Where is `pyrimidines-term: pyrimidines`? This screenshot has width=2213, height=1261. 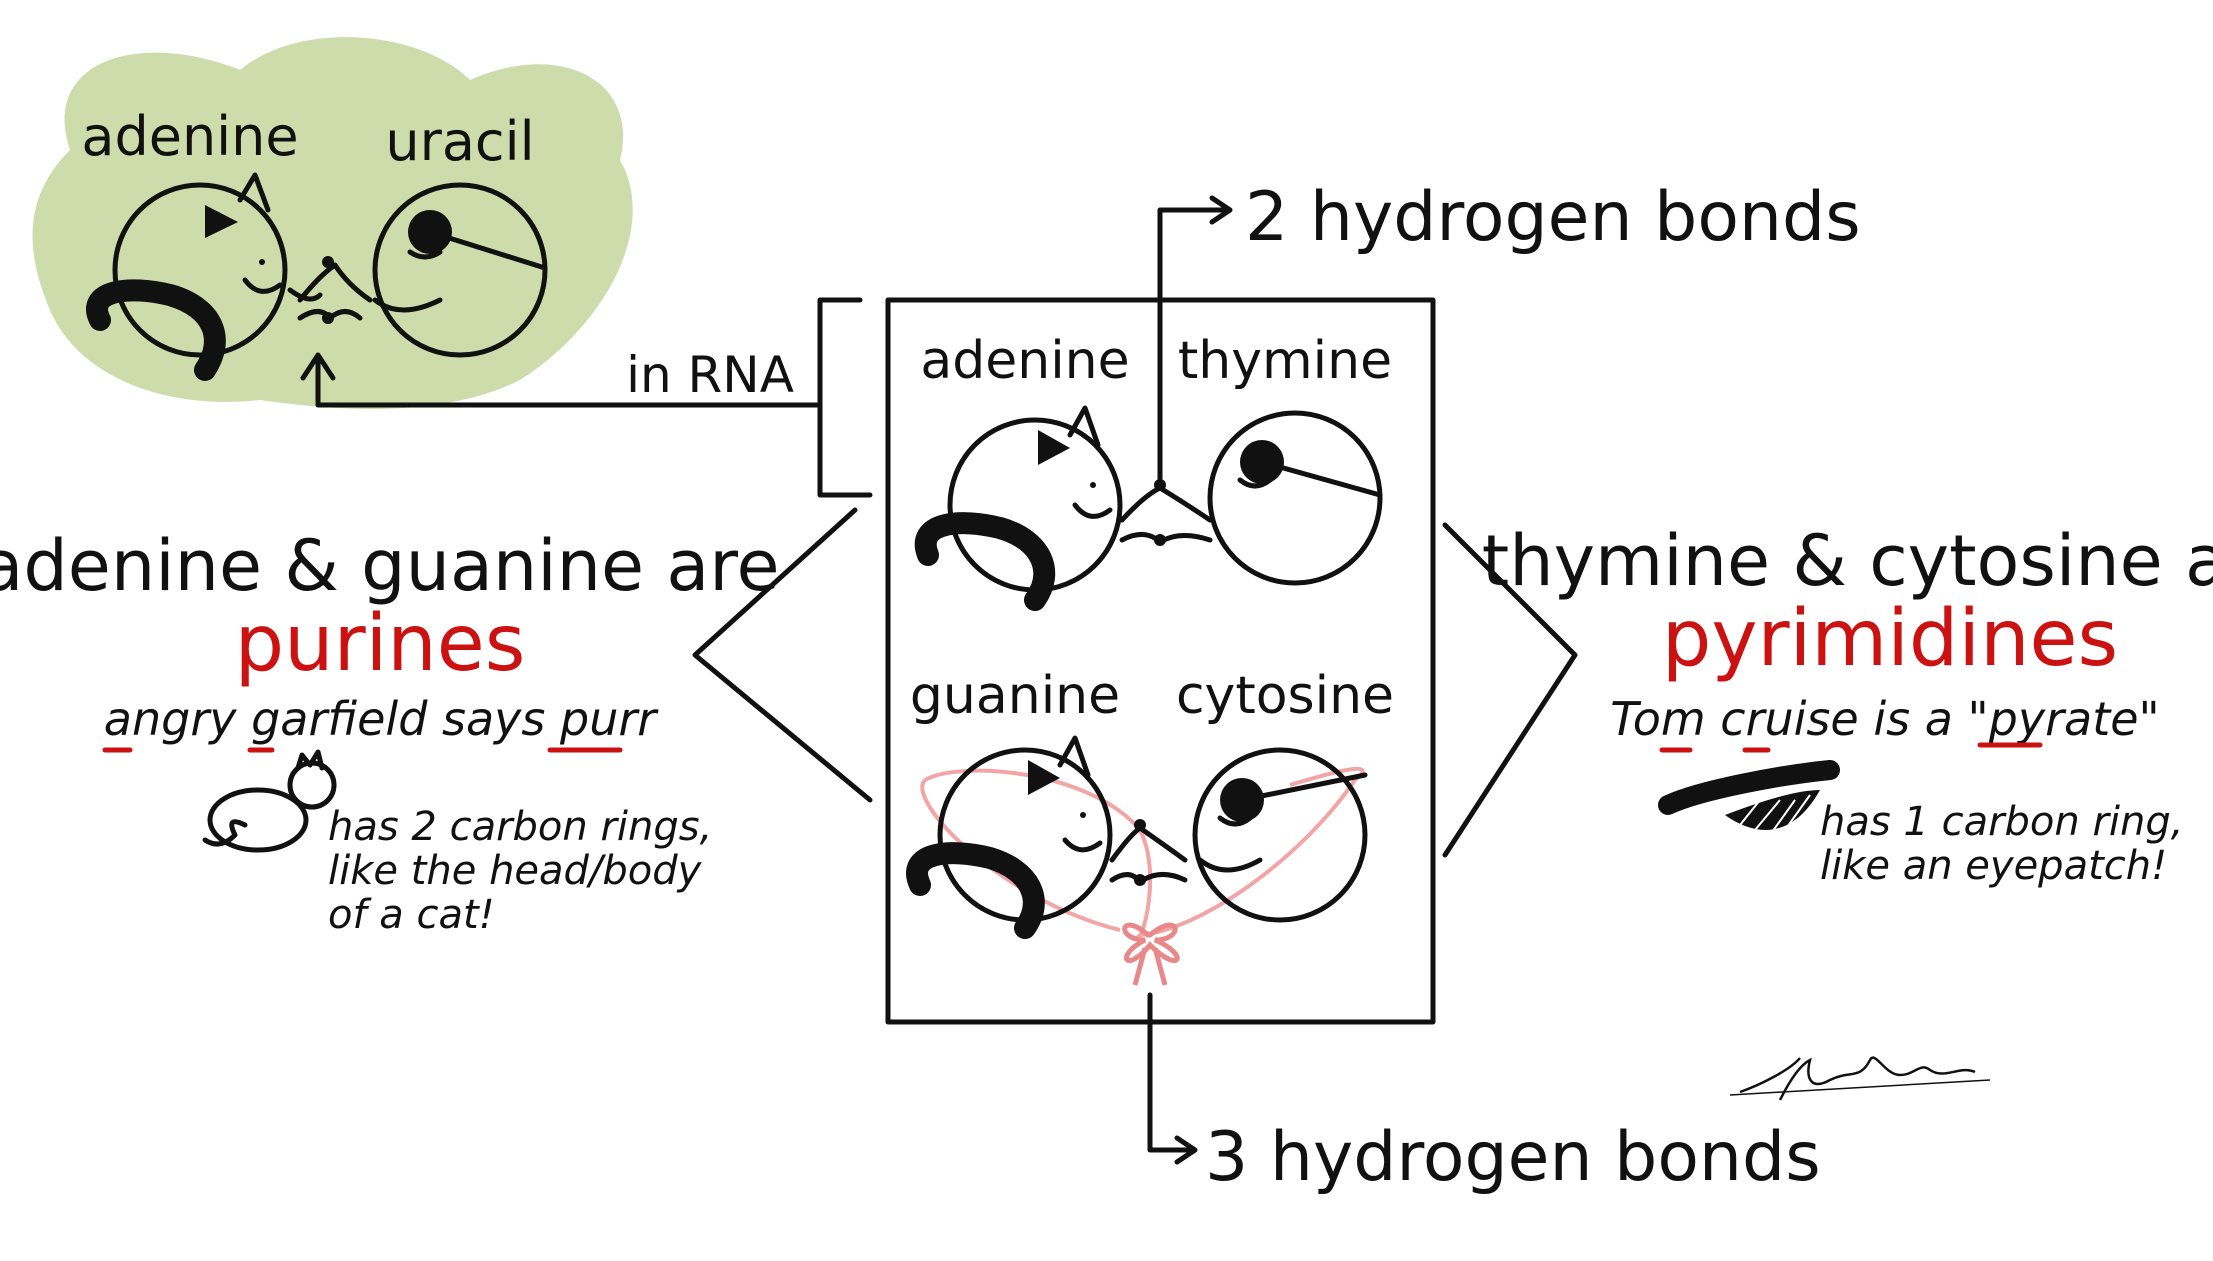
pyrimidines-term: pyrimidines is located at coordinates (1890, 639).